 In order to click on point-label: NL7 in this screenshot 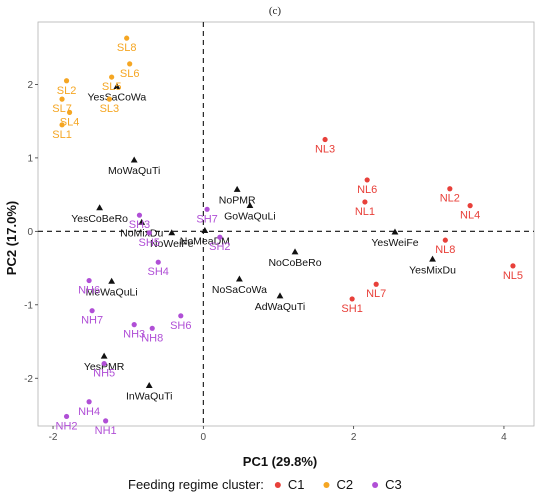, I will do `click(376, 294)`.